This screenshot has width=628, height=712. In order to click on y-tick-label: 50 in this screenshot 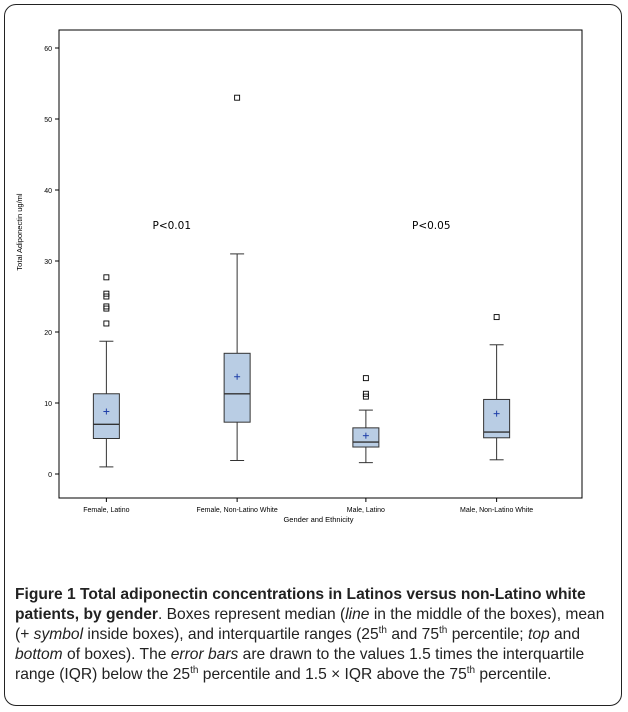, I will do `click(48, 120)`.